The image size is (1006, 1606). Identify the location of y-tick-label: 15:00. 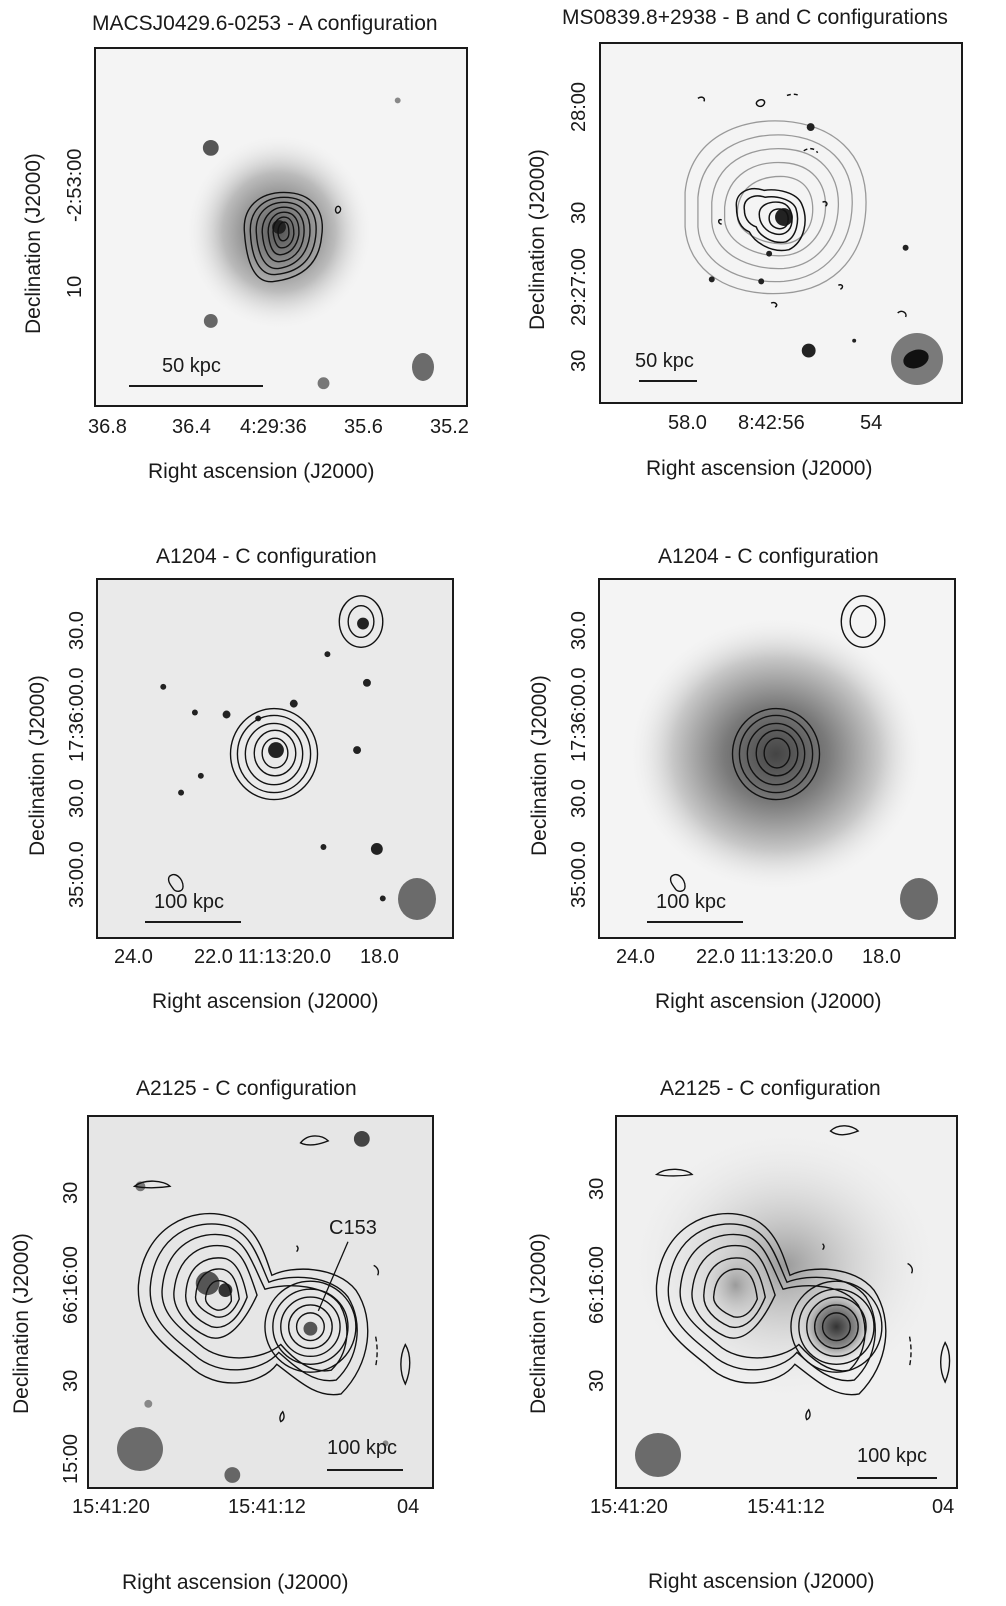
(71, 1458).